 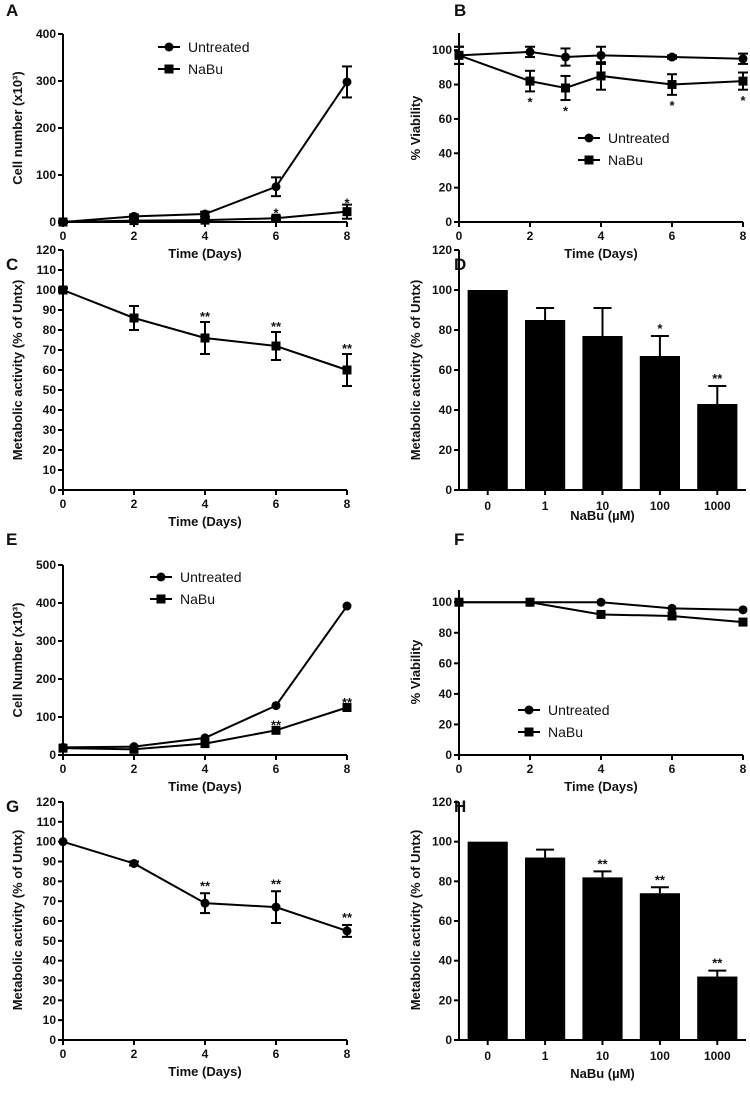 I want to click on panel-label: B, so click(x=460, y=10).